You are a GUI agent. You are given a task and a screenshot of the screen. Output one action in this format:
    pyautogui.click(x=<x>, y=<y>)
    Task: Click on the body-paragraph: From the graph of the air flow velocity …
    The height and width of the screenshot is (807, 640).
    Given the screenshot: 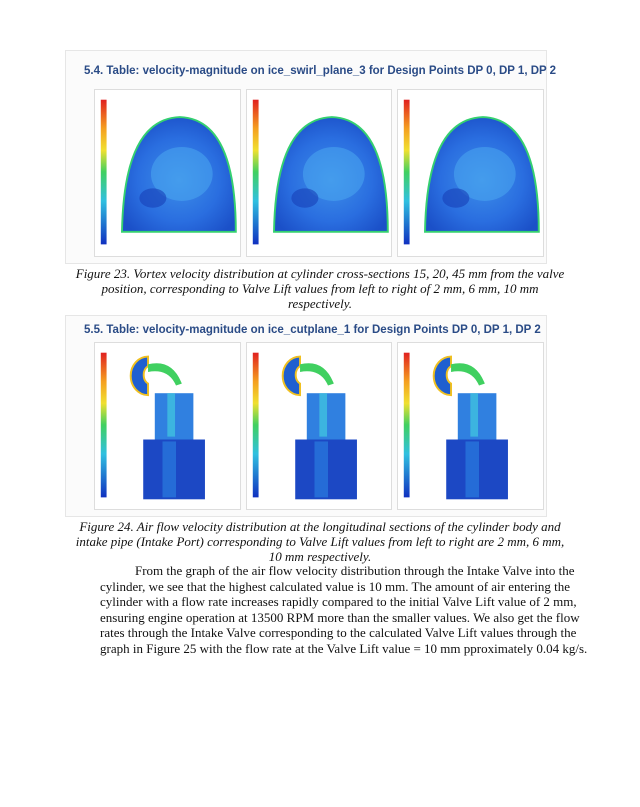 What is the action you would take?
    pyautogui.click(x=344, y=609)
    